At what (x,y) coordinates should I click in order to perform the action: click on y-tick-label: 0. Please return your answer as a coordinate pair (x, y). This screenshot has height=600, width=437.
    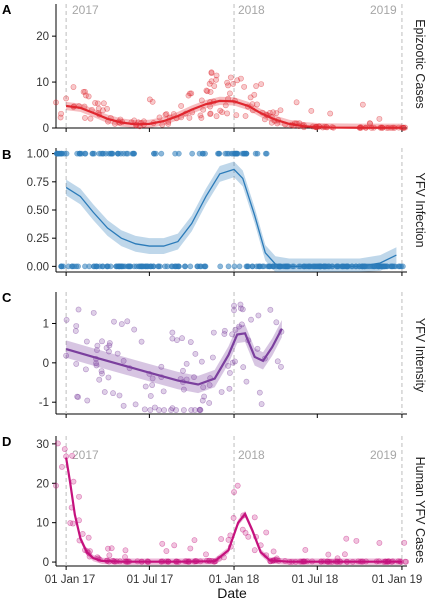
    Looking at the image, I should click on (46, 563).